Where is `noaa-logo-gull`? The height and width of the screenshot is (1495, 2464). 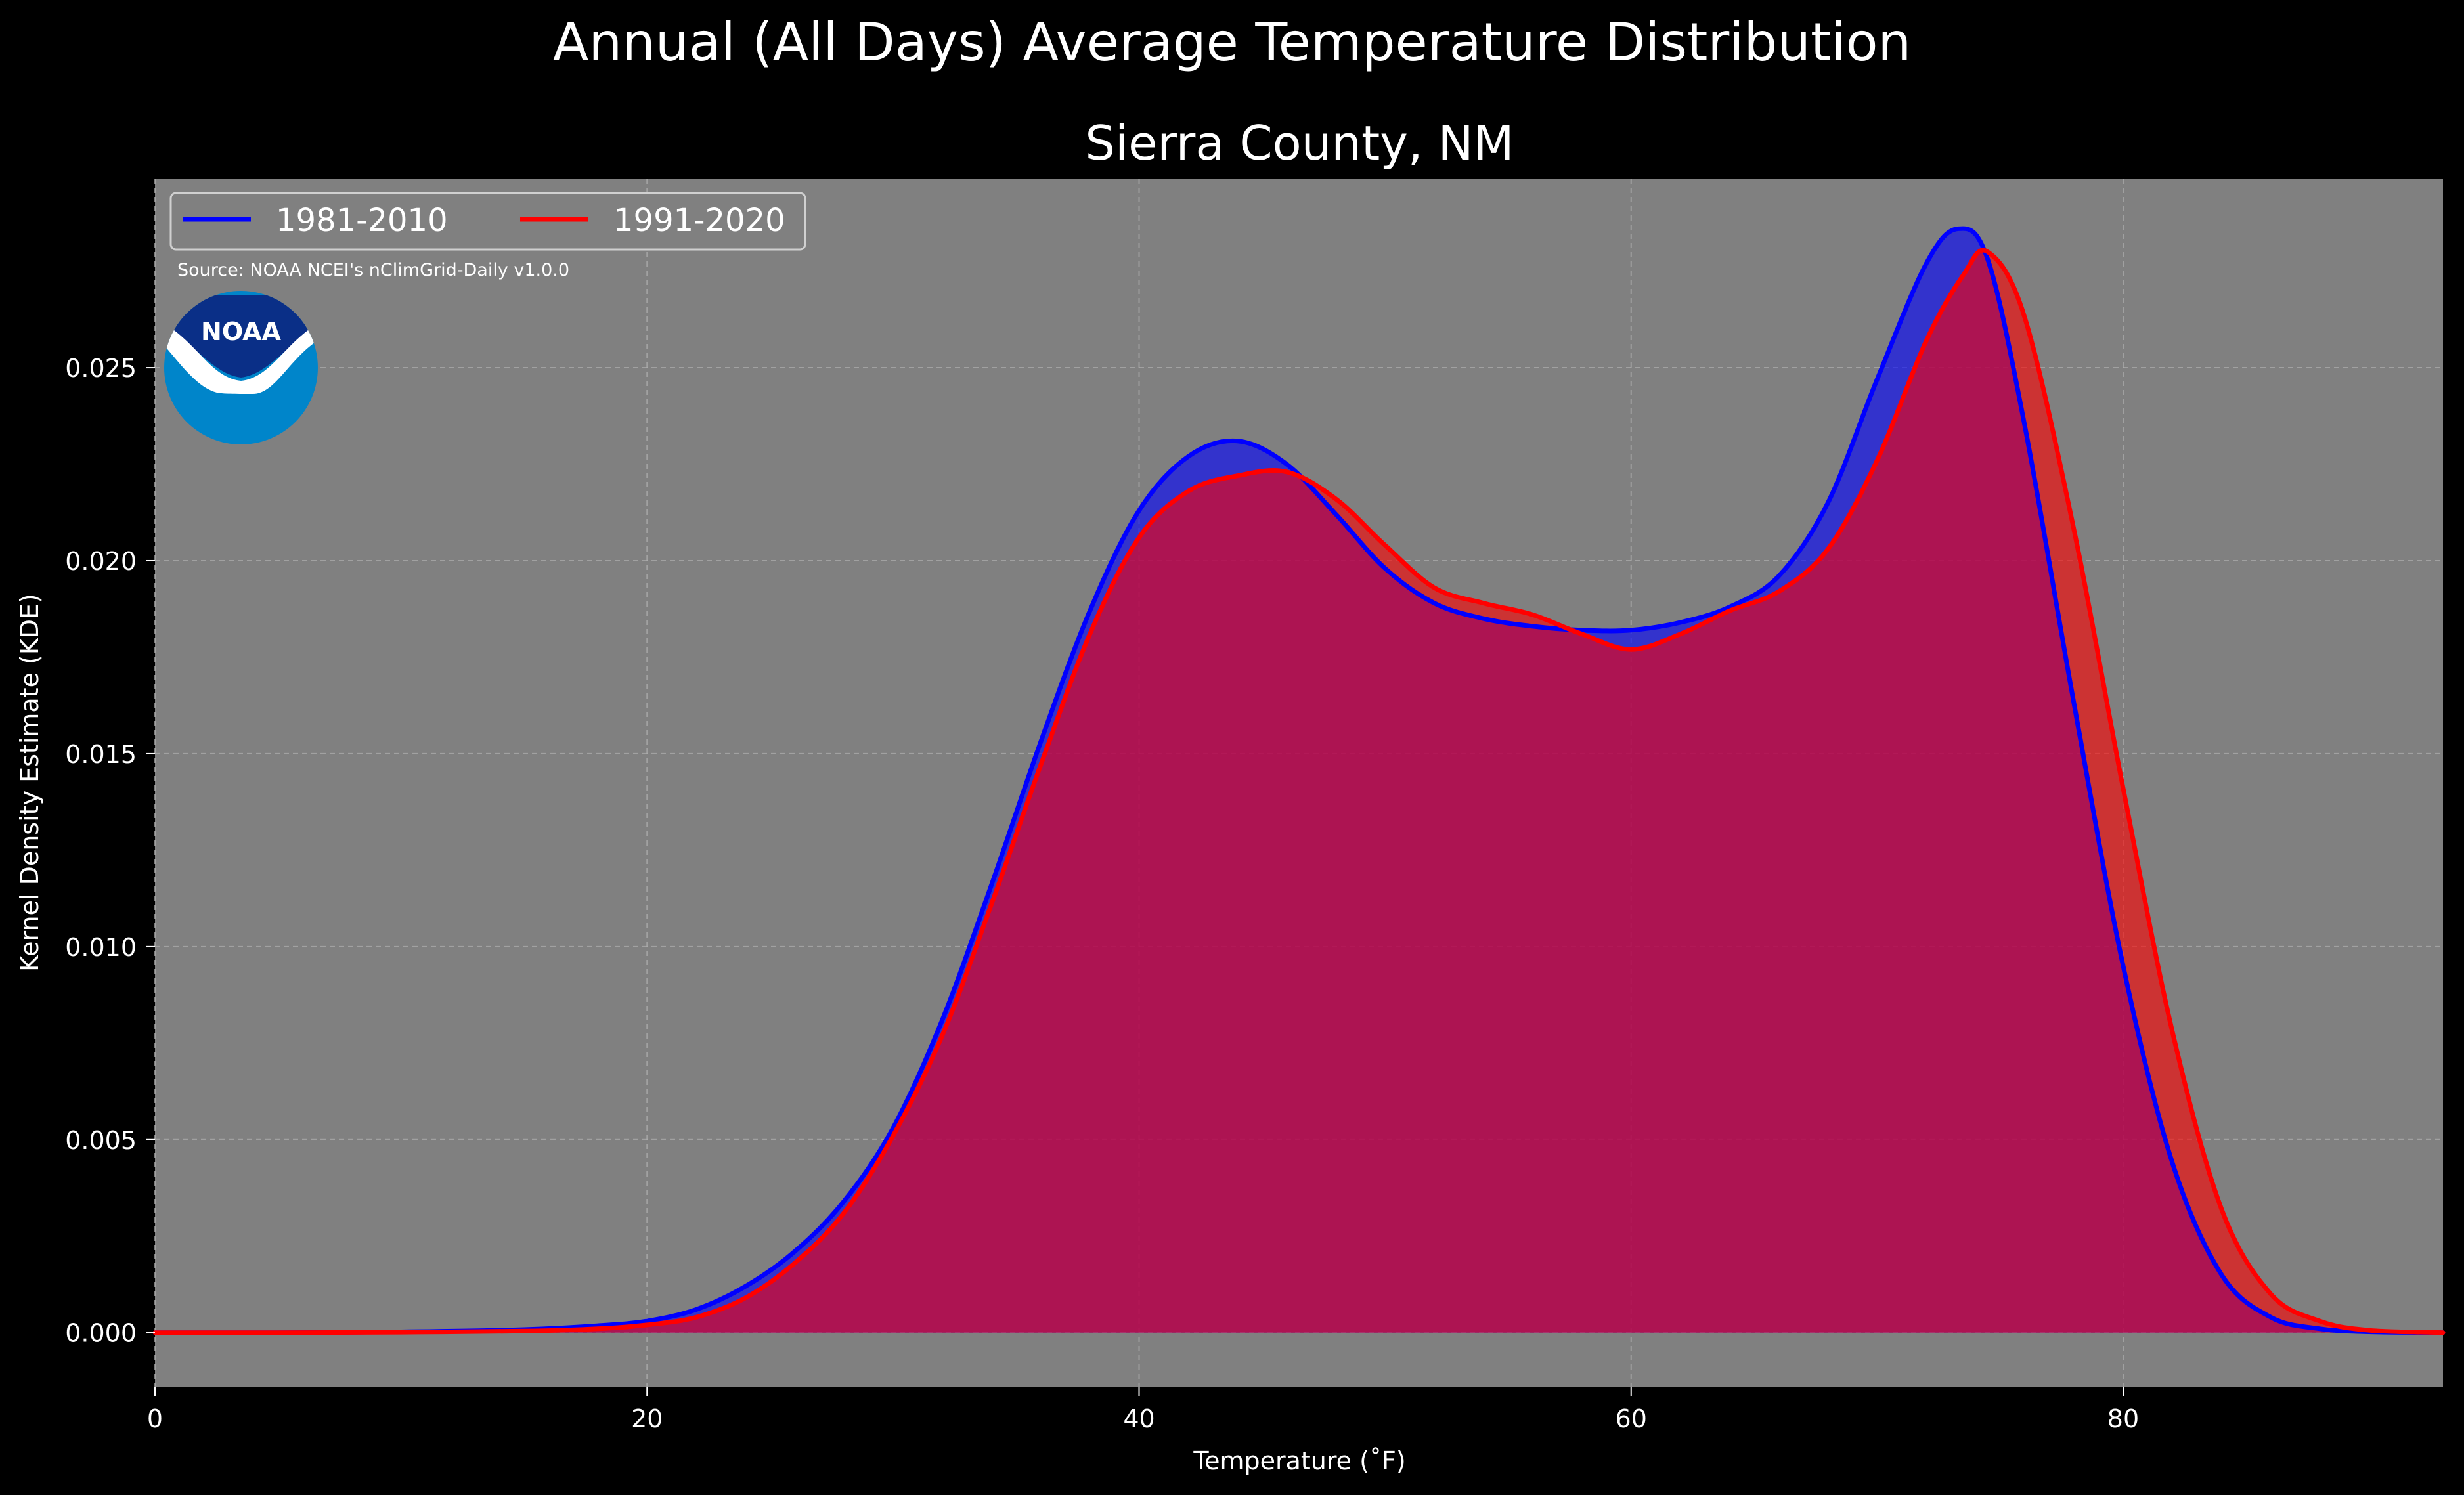
noaa-logo-gull is located at coordinates (241, 358).